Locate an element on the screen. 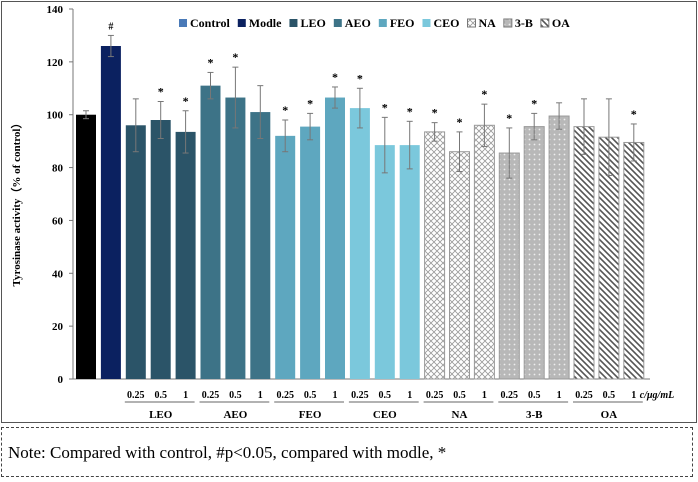 The height and width of the screenshot is (482, 698). bar-OA-0.25 is located at coordinates (584, 253).